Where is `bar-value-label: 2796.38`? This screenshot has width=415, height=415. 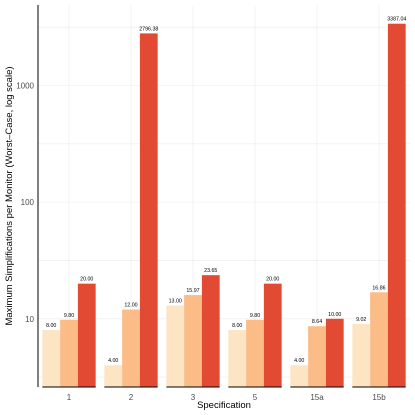 bar-value-label: 2796.38 is located at coordinates (148, 29).